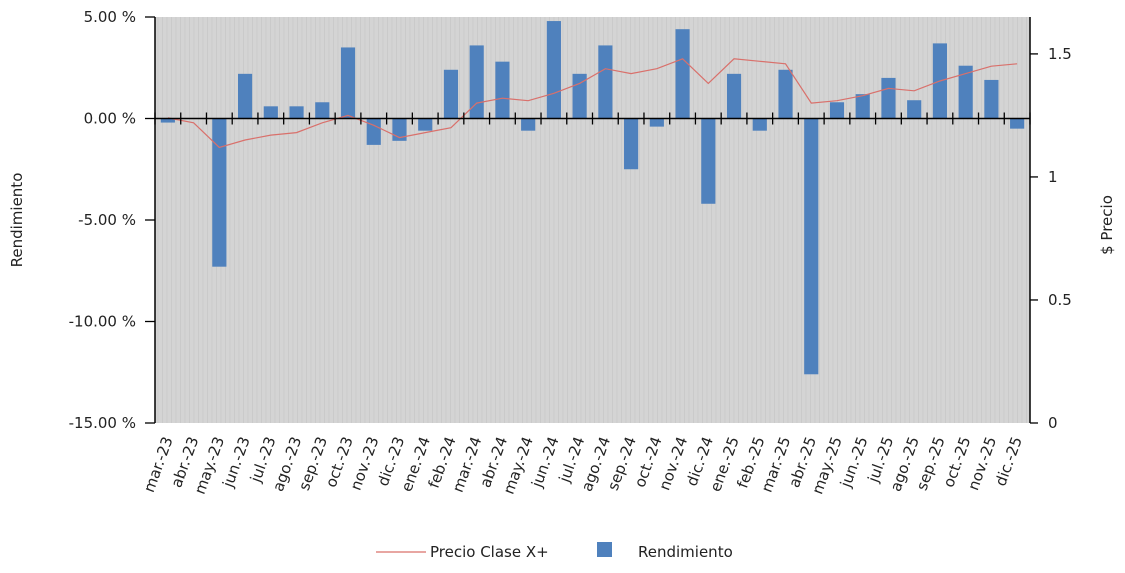  What do you see at coordinates (1053, 423) in the screenshot?
I see `y2-tick-label: 0` at bounding box center [1053, 423].